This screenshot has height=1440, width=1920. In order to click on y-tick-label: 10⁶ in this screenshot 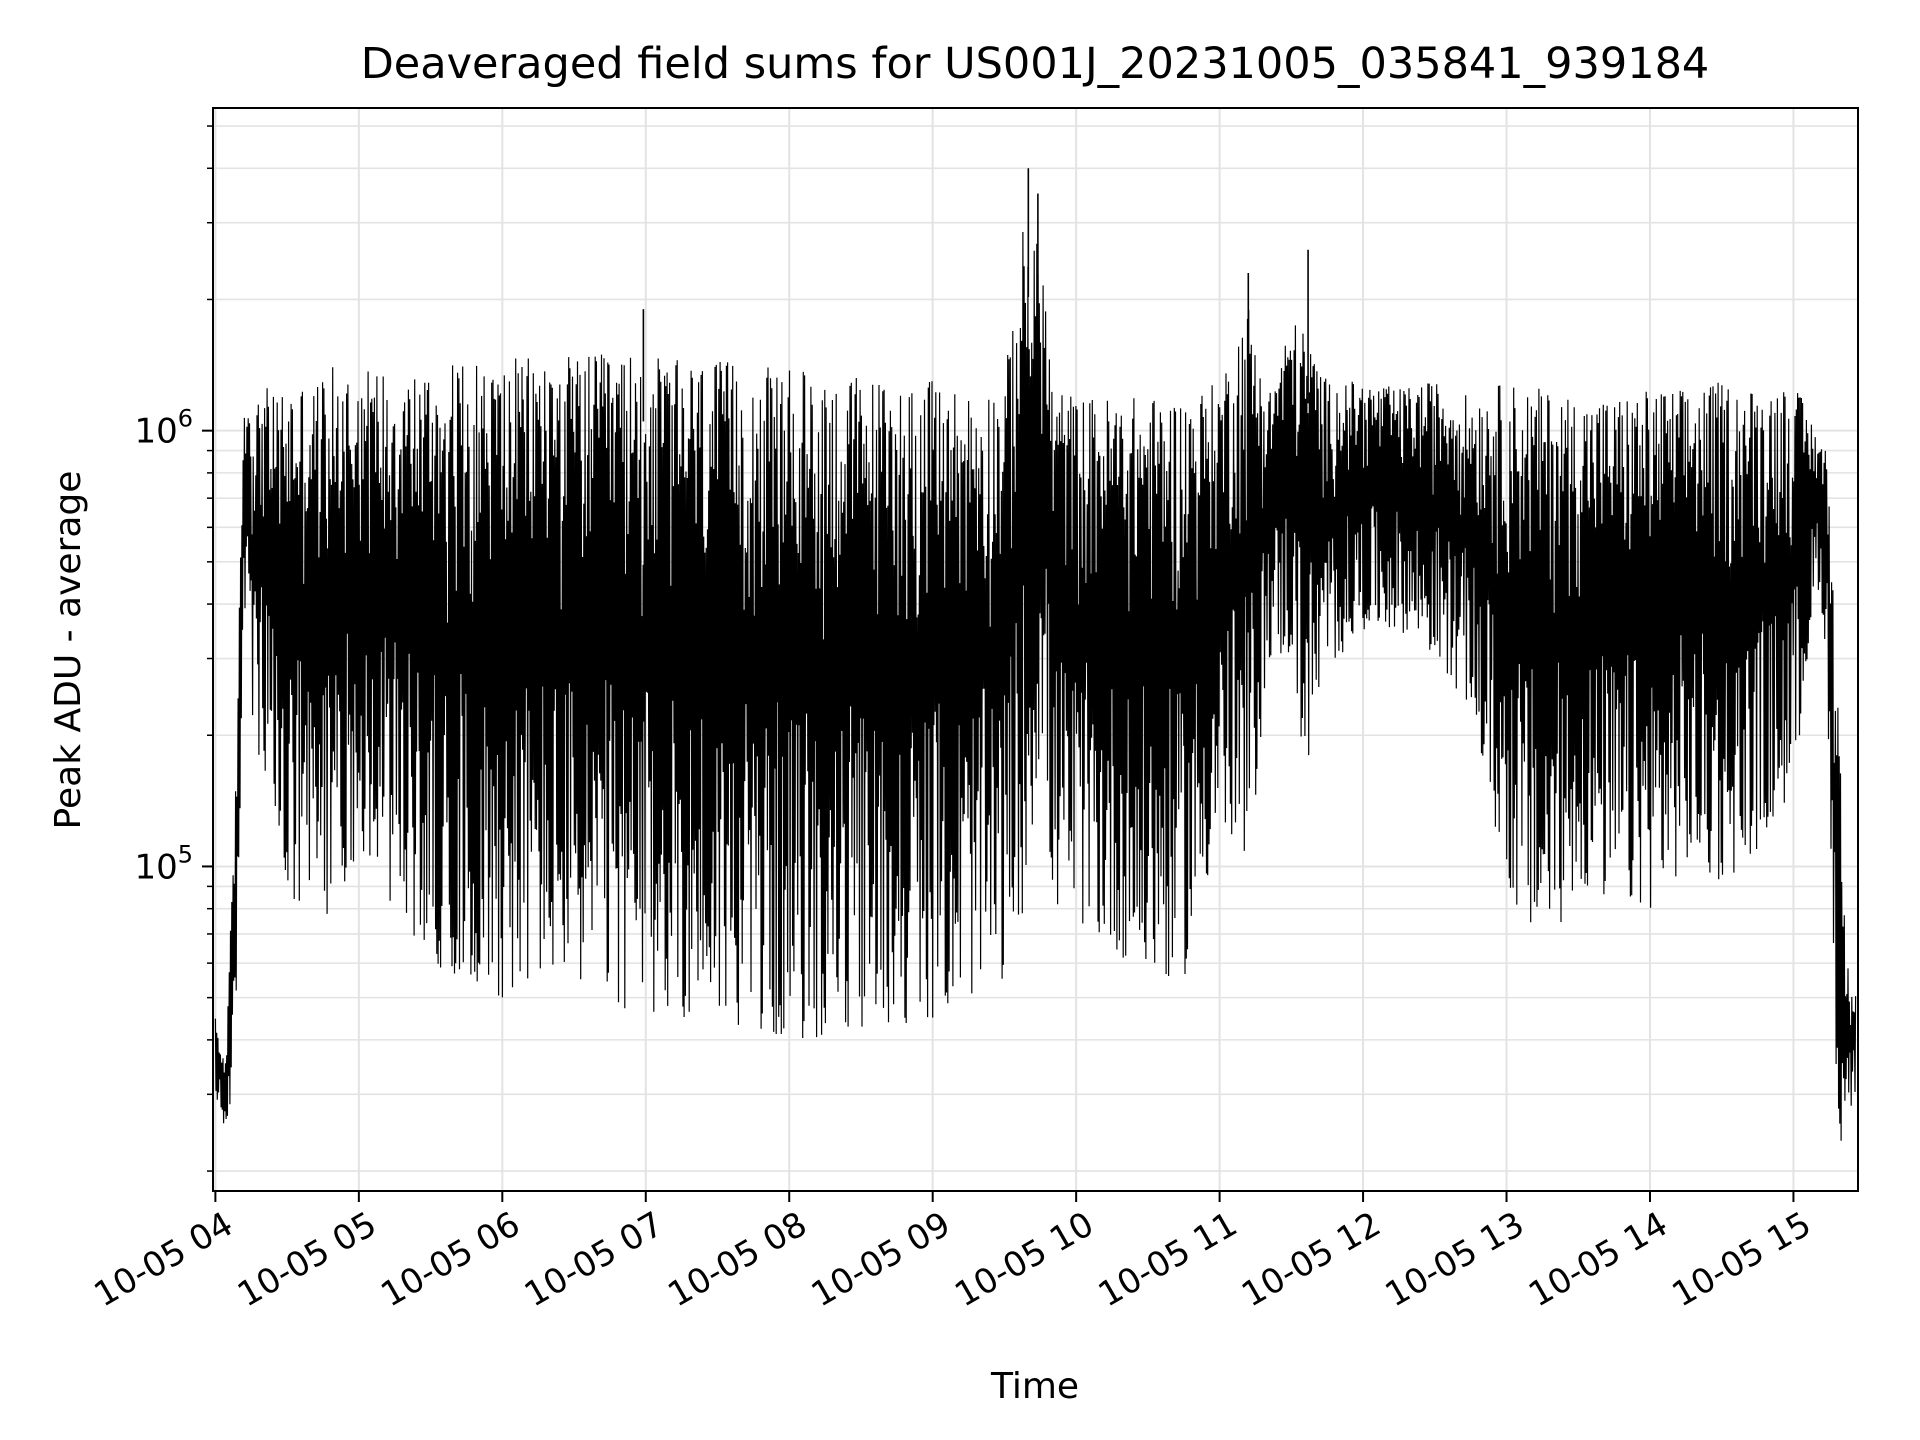, I will do `click(163, 428)`.